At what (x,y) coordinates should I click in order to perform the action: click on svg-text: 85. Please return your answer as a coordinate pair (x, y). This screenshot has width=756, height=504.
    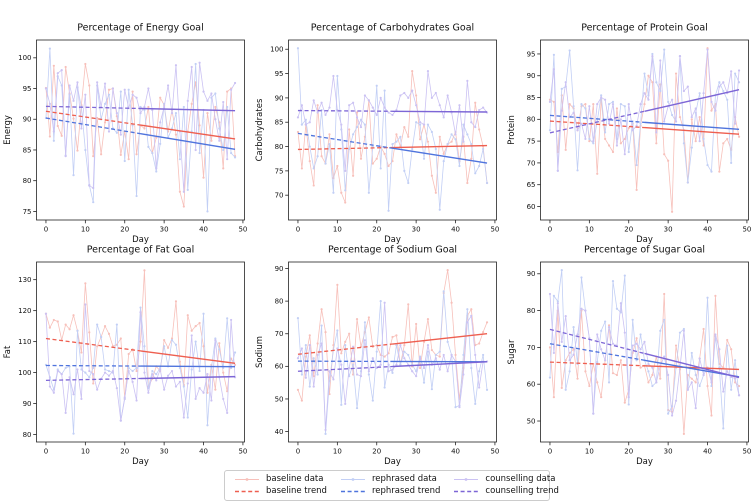
    Looking at the image, I should click on (27, 150).